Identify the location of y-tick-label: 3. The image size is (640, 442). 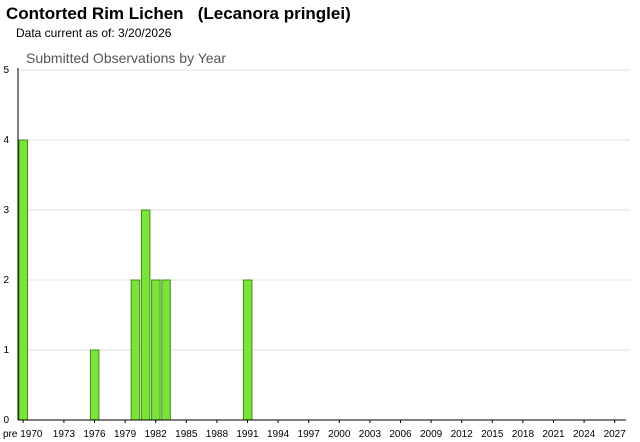
(6, 210).